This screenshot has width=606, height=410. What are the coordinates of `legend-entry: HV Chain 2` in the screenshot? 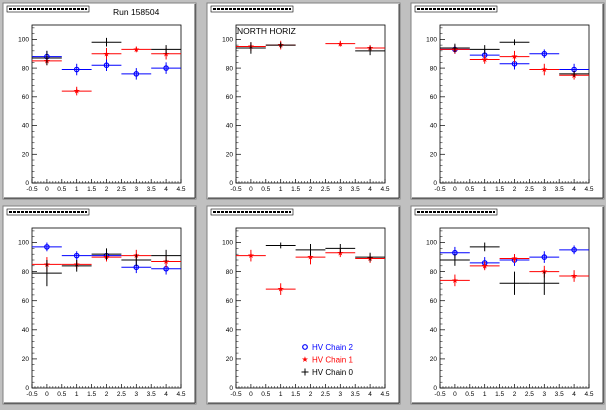 It's located at (332, 347).